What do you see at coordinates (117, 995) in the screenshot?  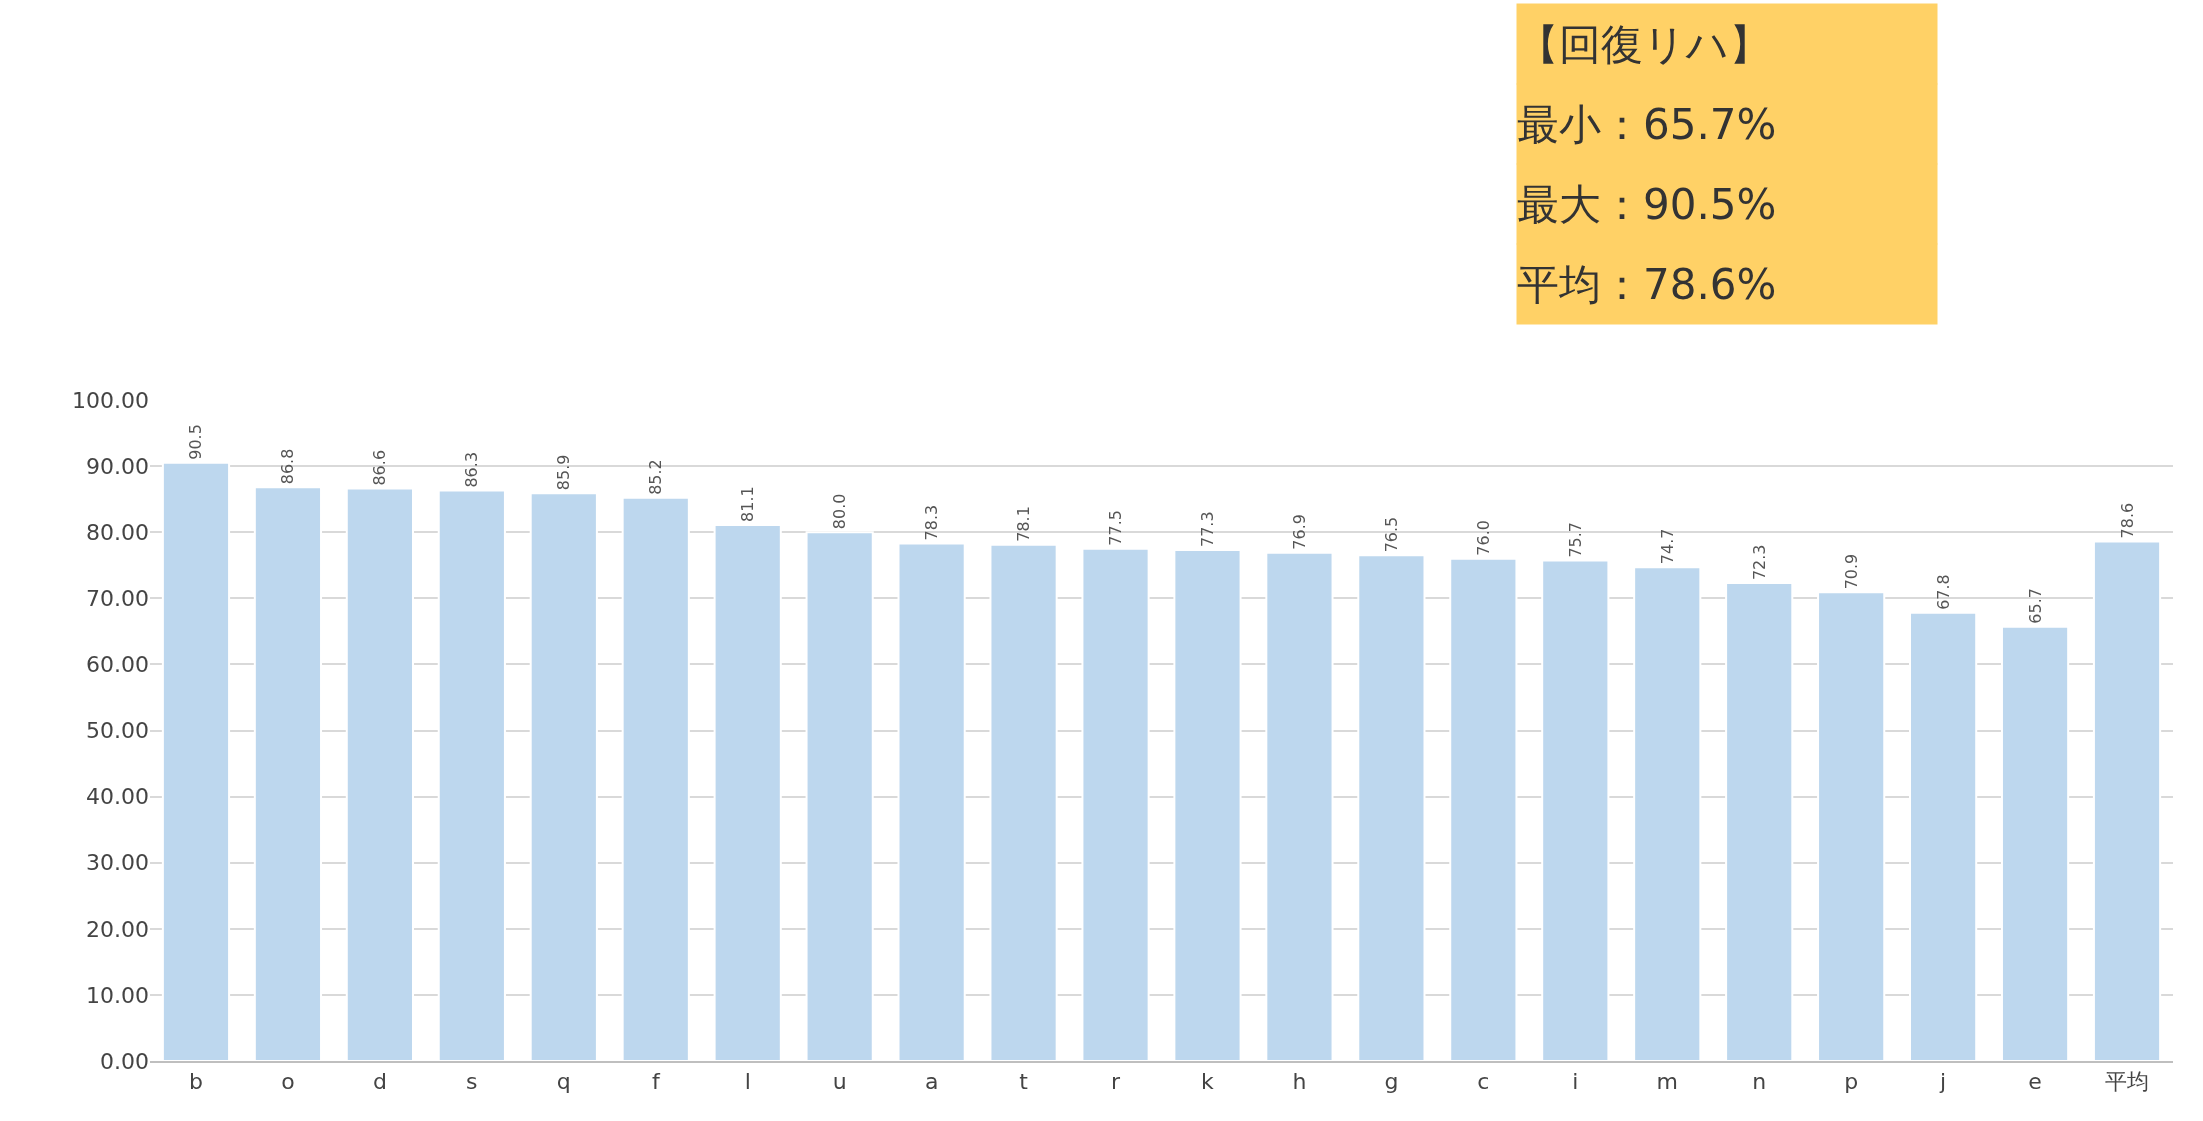 I see `y-tick-label: 10.00` at bounding box center [117, 995].